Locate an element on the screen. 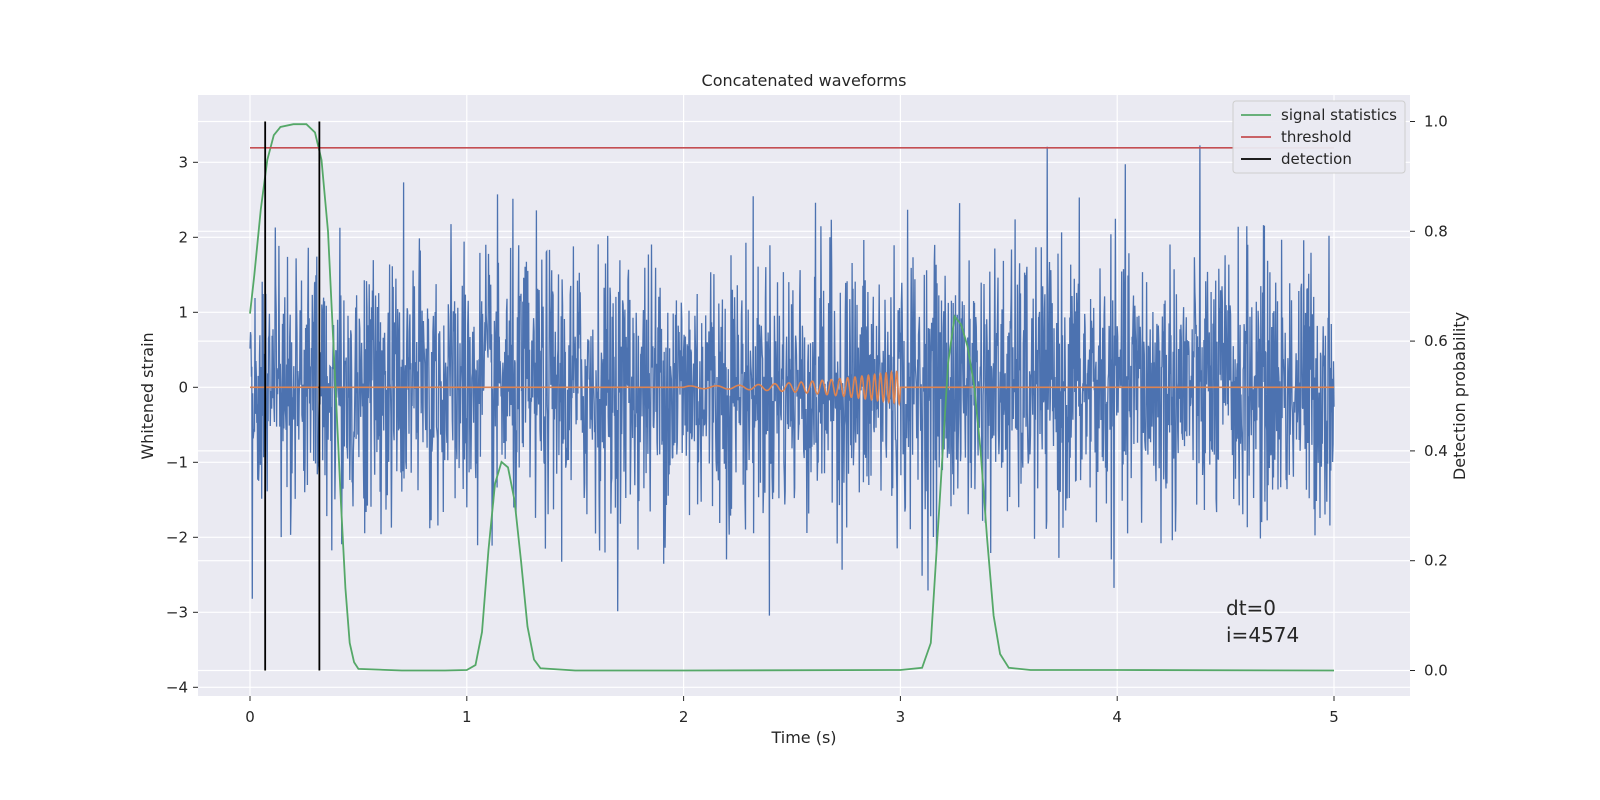 The image size is (1600, 800). annotation-index: i=4574 is located at coordinates (1262, 635).